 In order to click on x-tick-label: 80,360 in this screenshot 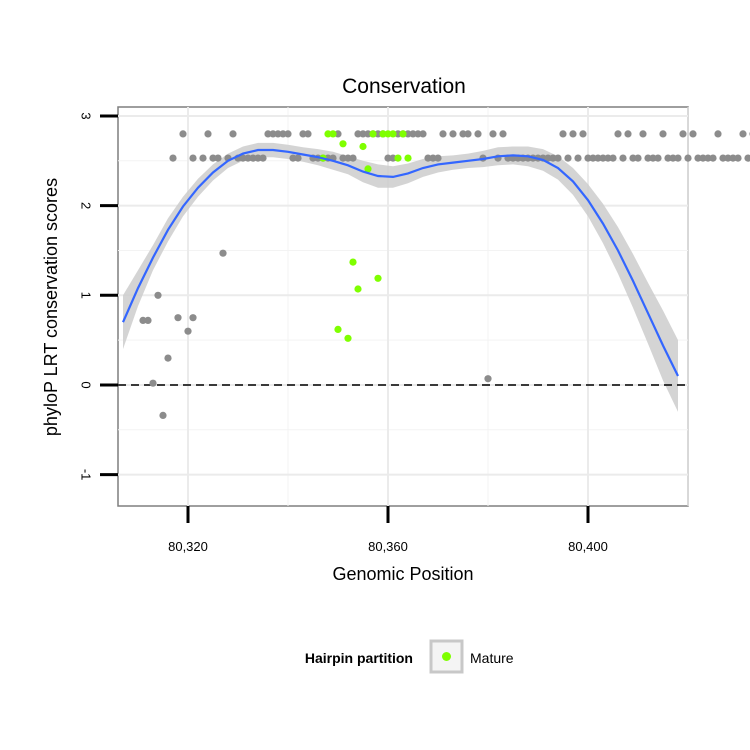, I will do `click(388, 546)`.